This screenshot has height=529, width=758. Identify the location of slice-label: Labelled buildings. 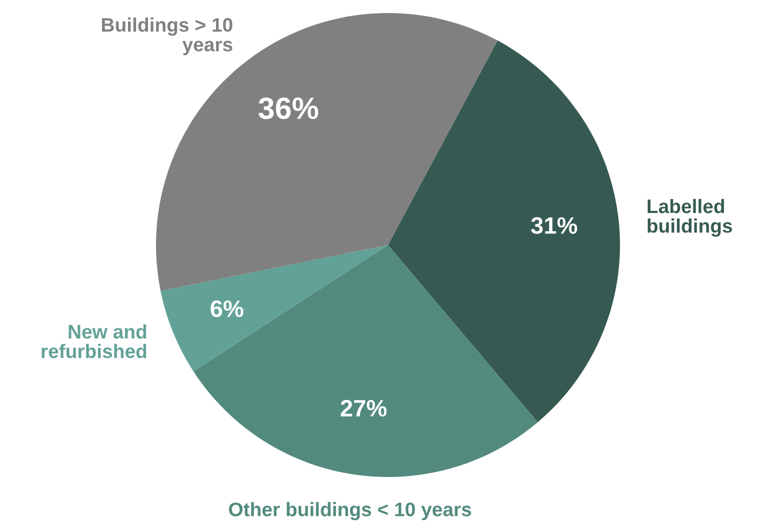
(690, 217).